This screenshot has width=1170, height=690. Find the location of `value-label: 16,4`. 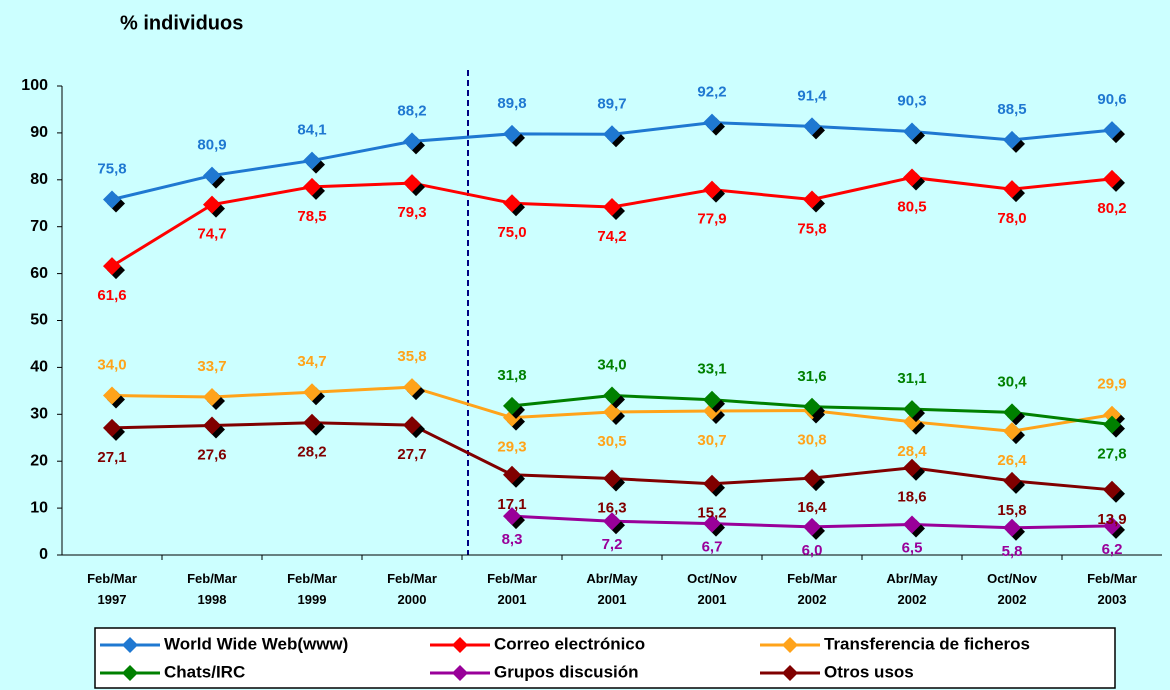

value-label: 16,4 is located at coordinates (812, 507).